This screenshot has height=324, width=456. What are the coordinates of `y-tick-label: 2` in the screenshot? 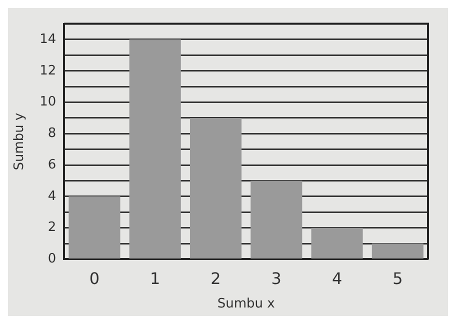 It's located at (52, 228).